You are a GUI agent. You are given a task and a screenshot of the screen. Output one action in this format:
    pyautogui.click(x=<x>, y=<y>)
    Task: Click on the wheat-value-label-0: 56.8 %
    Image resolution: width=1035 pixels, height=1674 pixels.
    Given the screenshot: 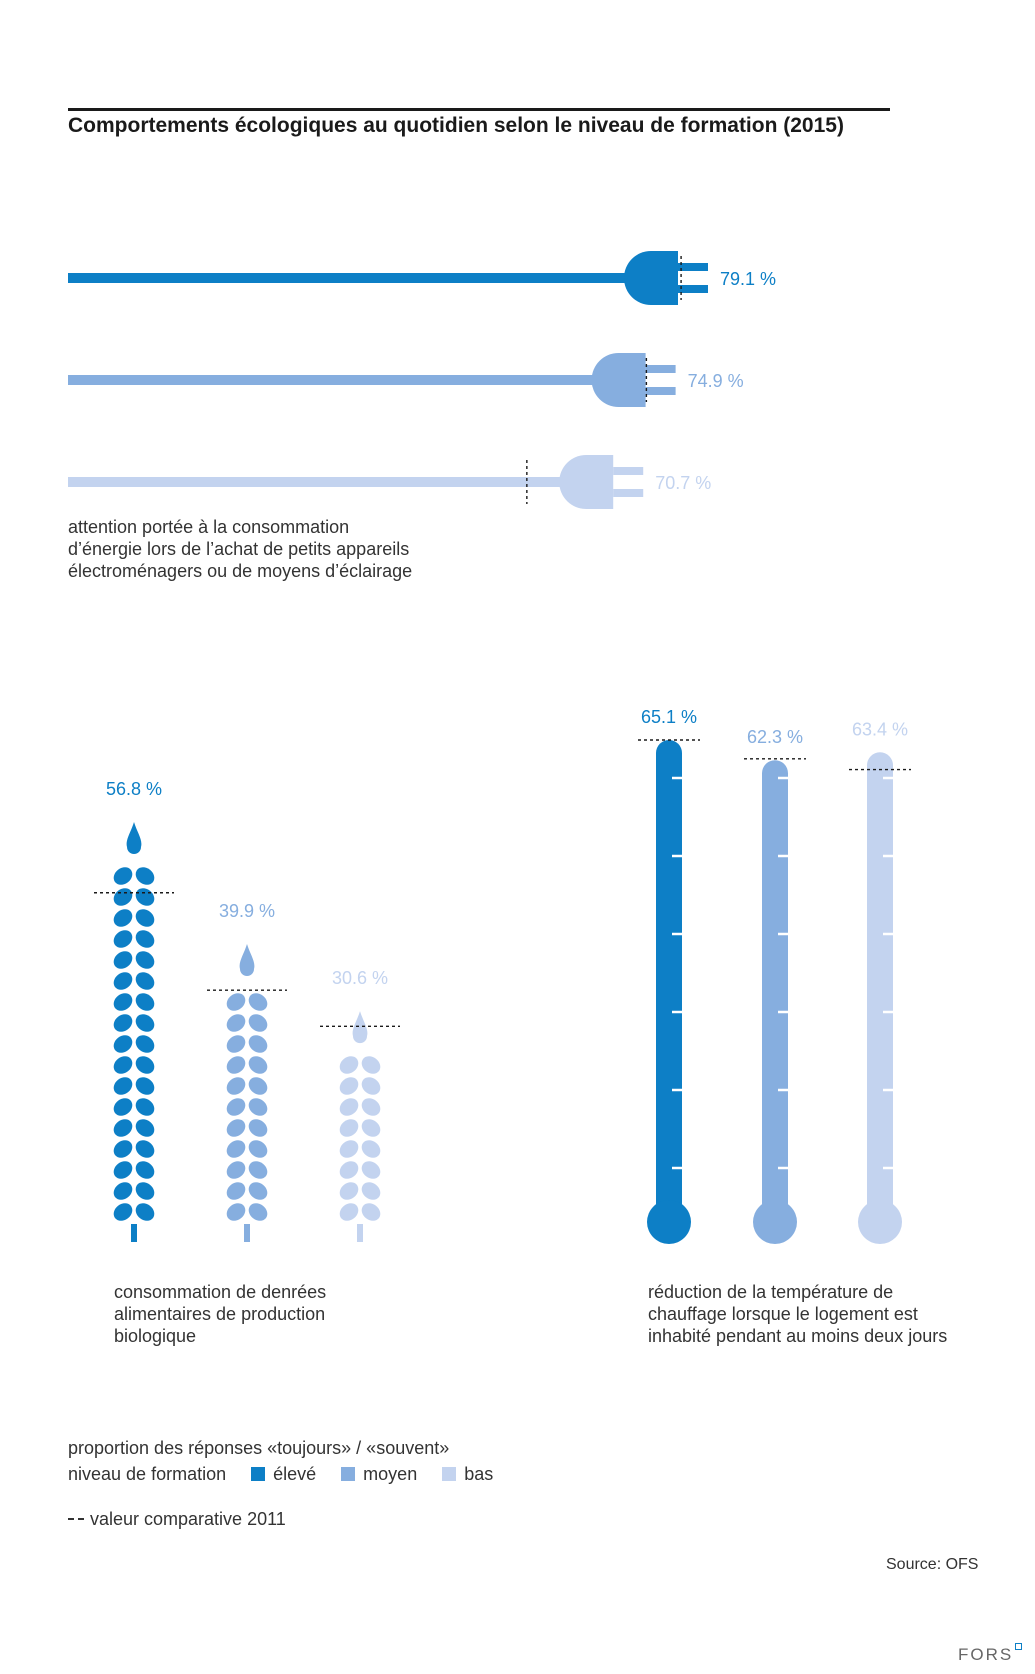 What is the action you would take?
    pyautogui.click(x=134, y=789)
    